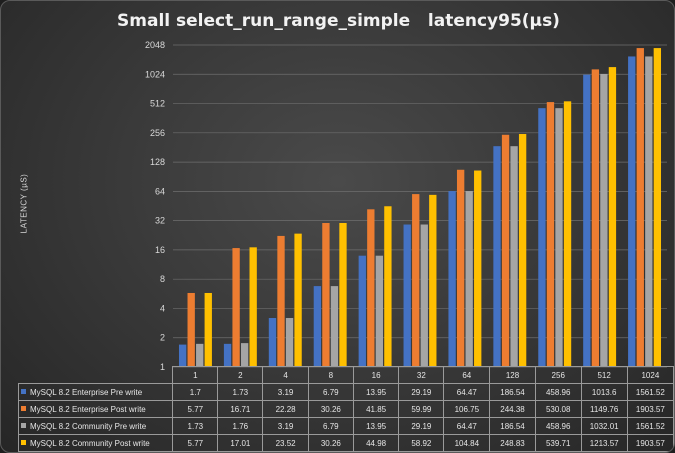 This screenshot has height=453, width=675. I want to click on y-tick-label: 4, so click(162, 308).